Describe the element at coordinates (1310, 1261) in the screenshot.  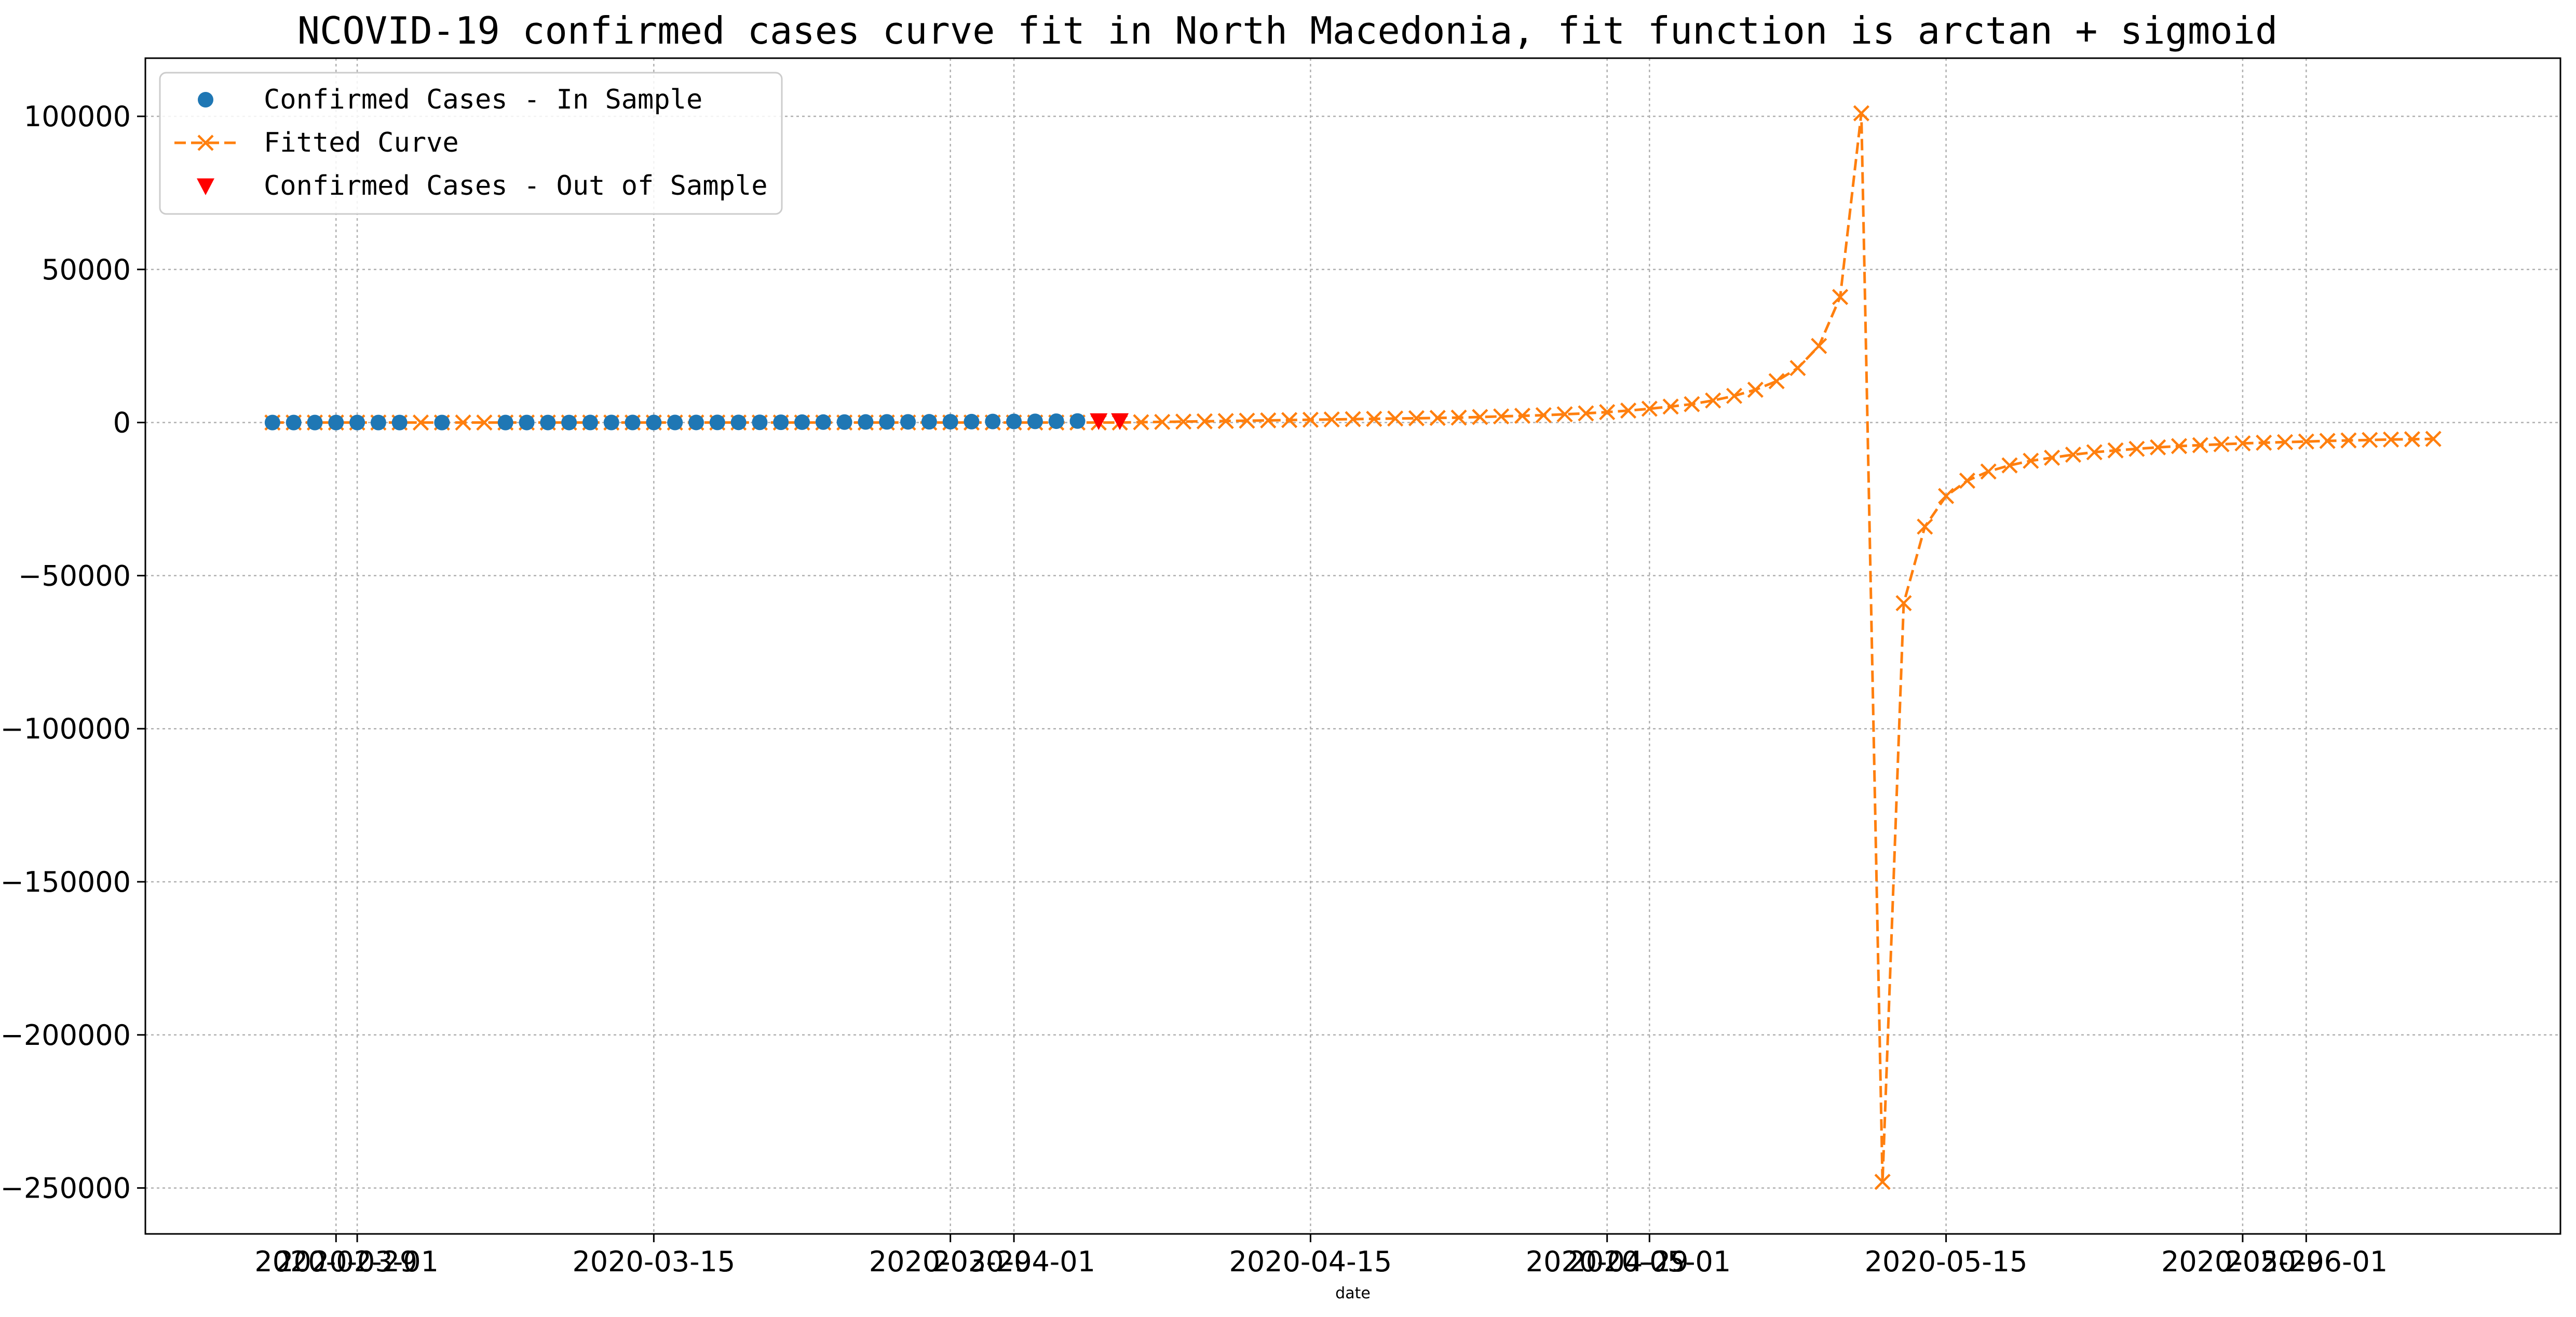
I see `x-tick-label: 2020-04-15` at that location.